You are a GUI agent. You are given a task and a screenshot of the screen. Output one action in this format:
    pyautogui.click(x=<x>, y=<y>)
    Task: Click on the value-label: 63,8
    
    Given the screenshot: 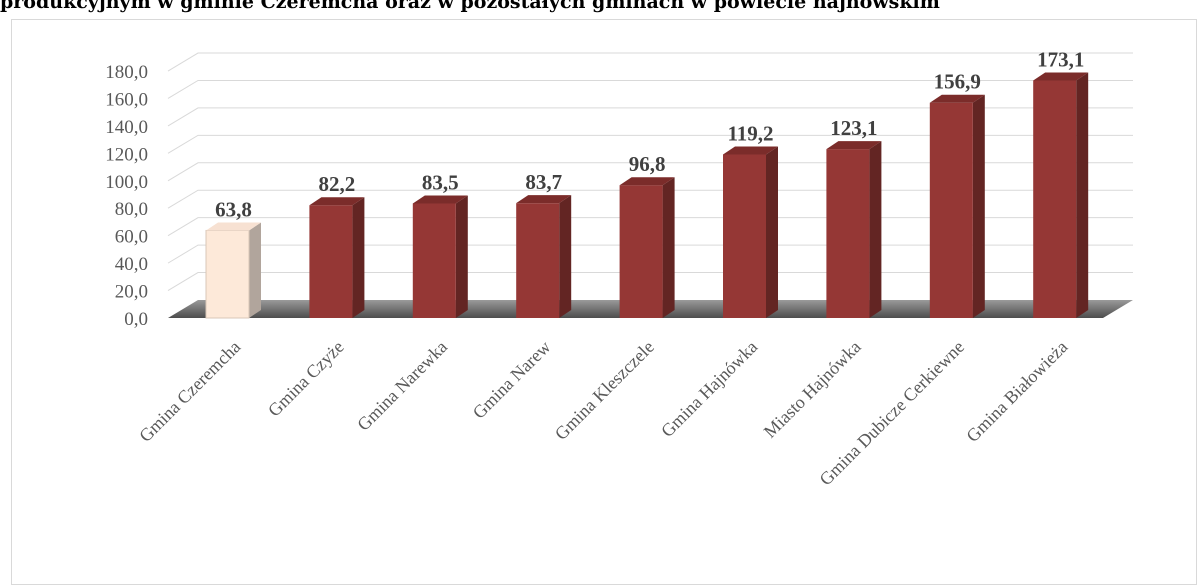 What is the action you would take?
    pyautogui.click(x=233, y=209)
    